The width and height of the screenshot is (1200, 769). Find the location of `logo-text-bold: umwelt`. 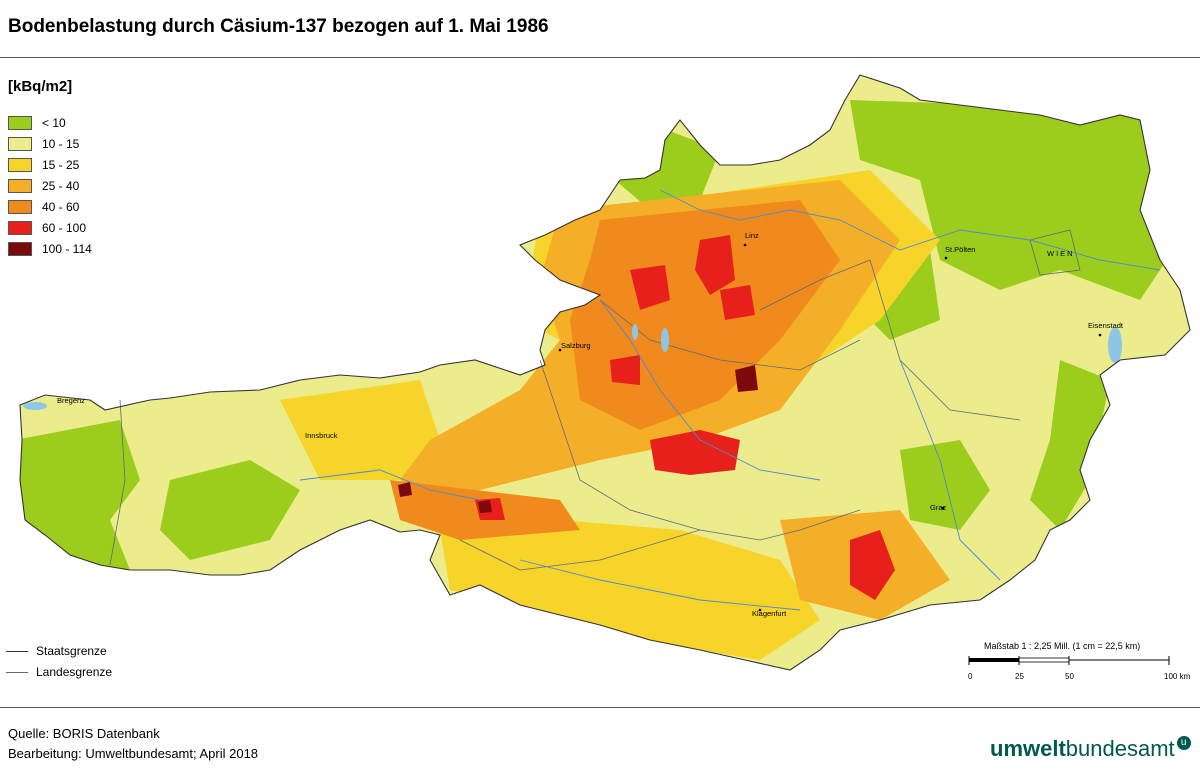

logo-text-bold: umwelt is located at coordinates (1028, 748).